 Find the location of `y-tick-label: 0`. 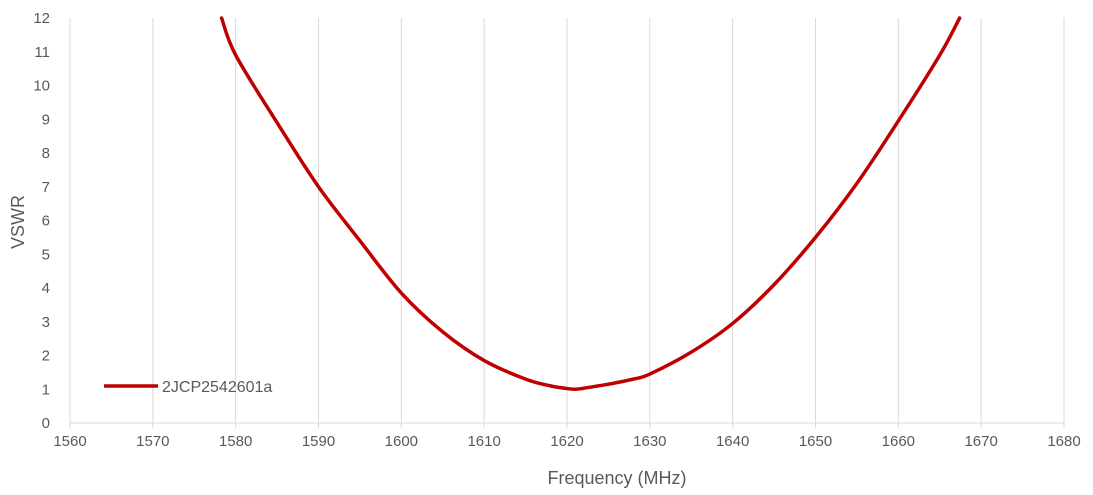

y-tick-label: 0 is located at coordinates (46, 423).